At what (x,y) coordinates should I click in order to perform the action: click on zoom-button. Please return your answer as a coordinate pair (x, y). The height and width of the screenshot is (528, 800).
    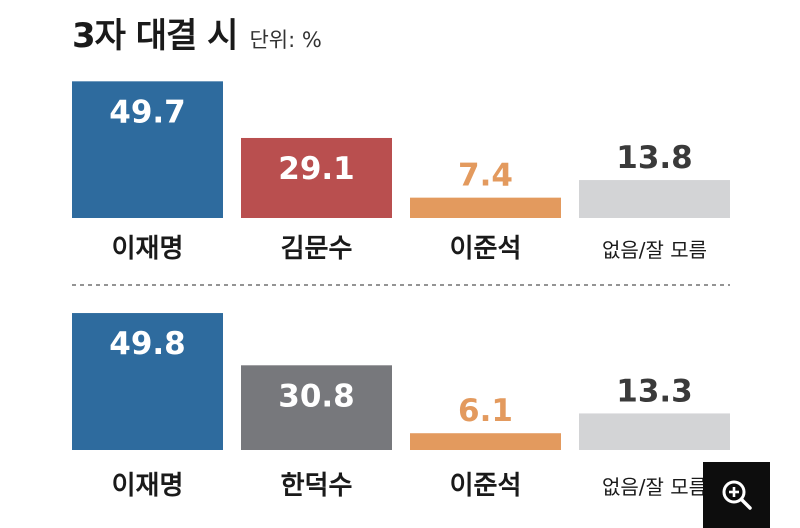
    Looking at the image, I should click on (736, 495).